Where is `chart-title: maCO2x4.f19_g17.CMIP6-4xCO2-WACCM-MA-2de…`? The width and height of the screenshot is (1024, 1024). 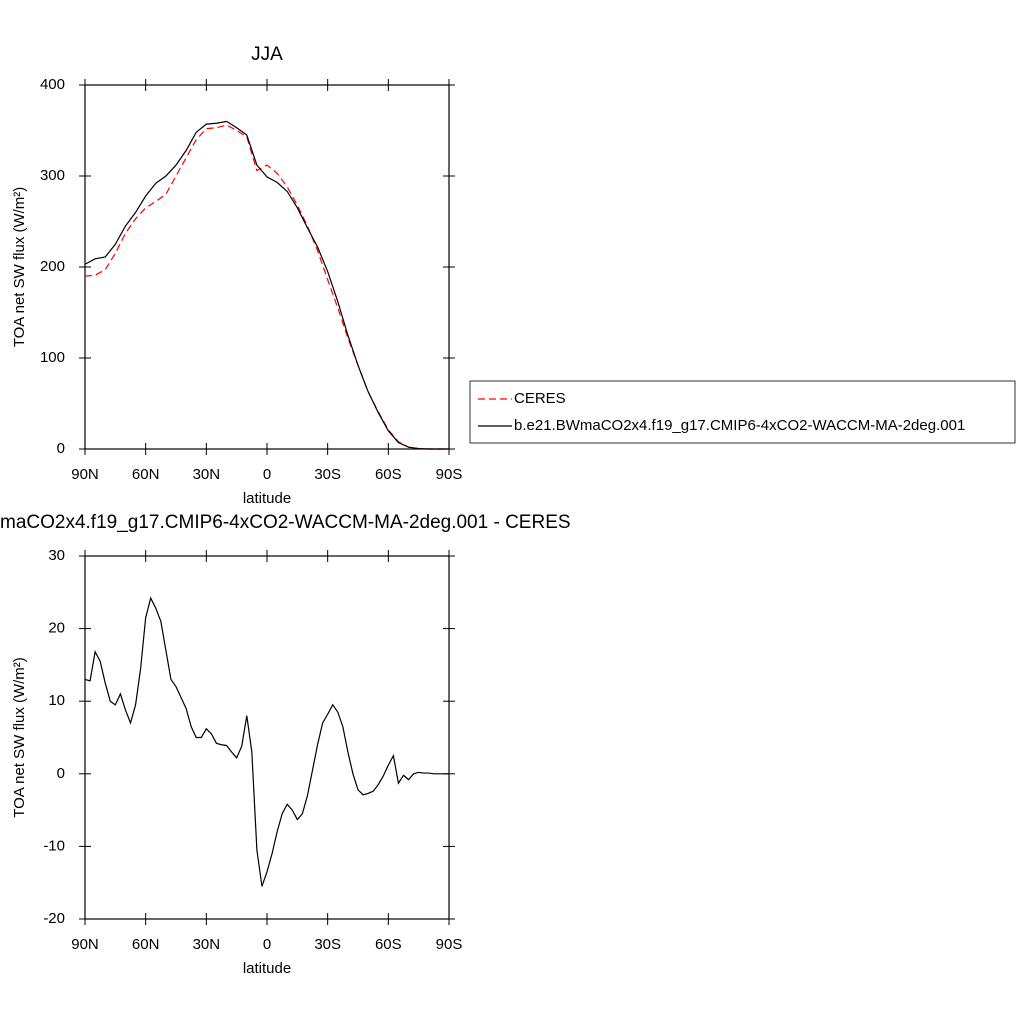 chart-title: maCO2x4.f19_g17.CMIP6-4xCO2-WACCM-MA-2de… is located at coordinates (285, 522).